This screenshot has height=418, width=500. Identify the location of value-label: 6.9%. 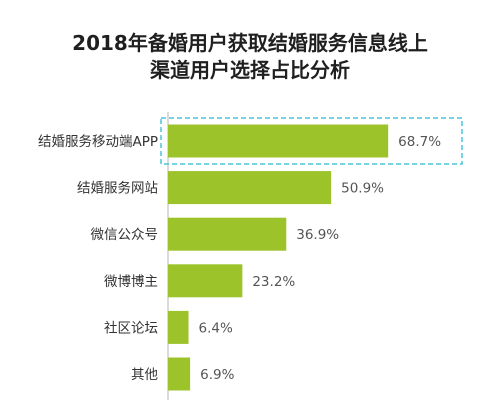
(217, 375).